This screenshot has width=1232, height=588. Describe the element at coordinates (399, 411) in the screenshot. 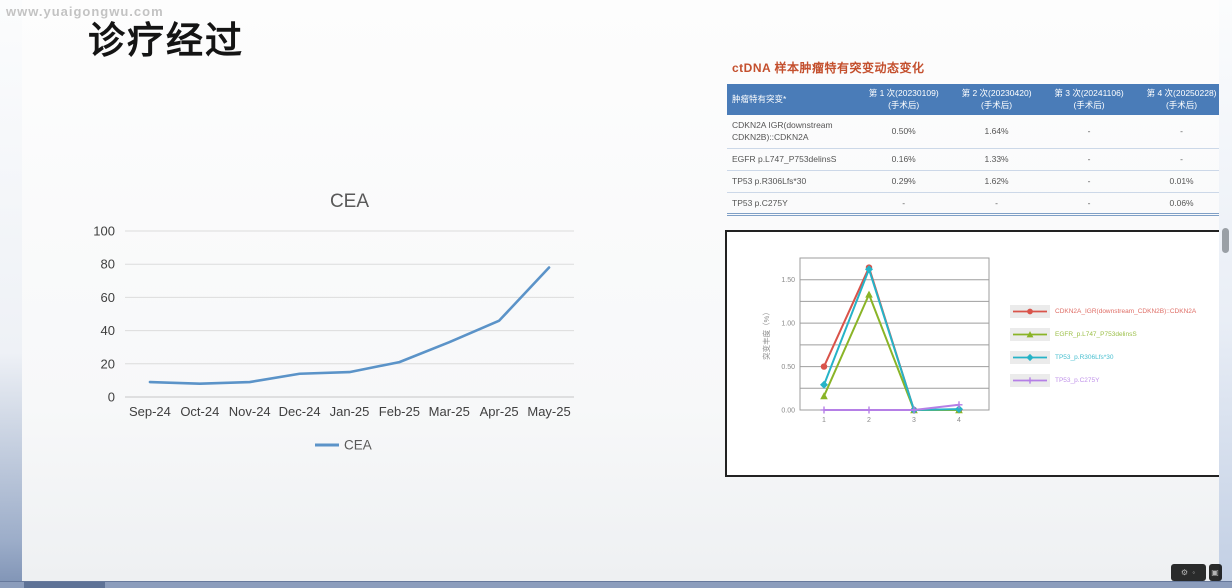

I see `cea-x-label: Feb-25` at that location.